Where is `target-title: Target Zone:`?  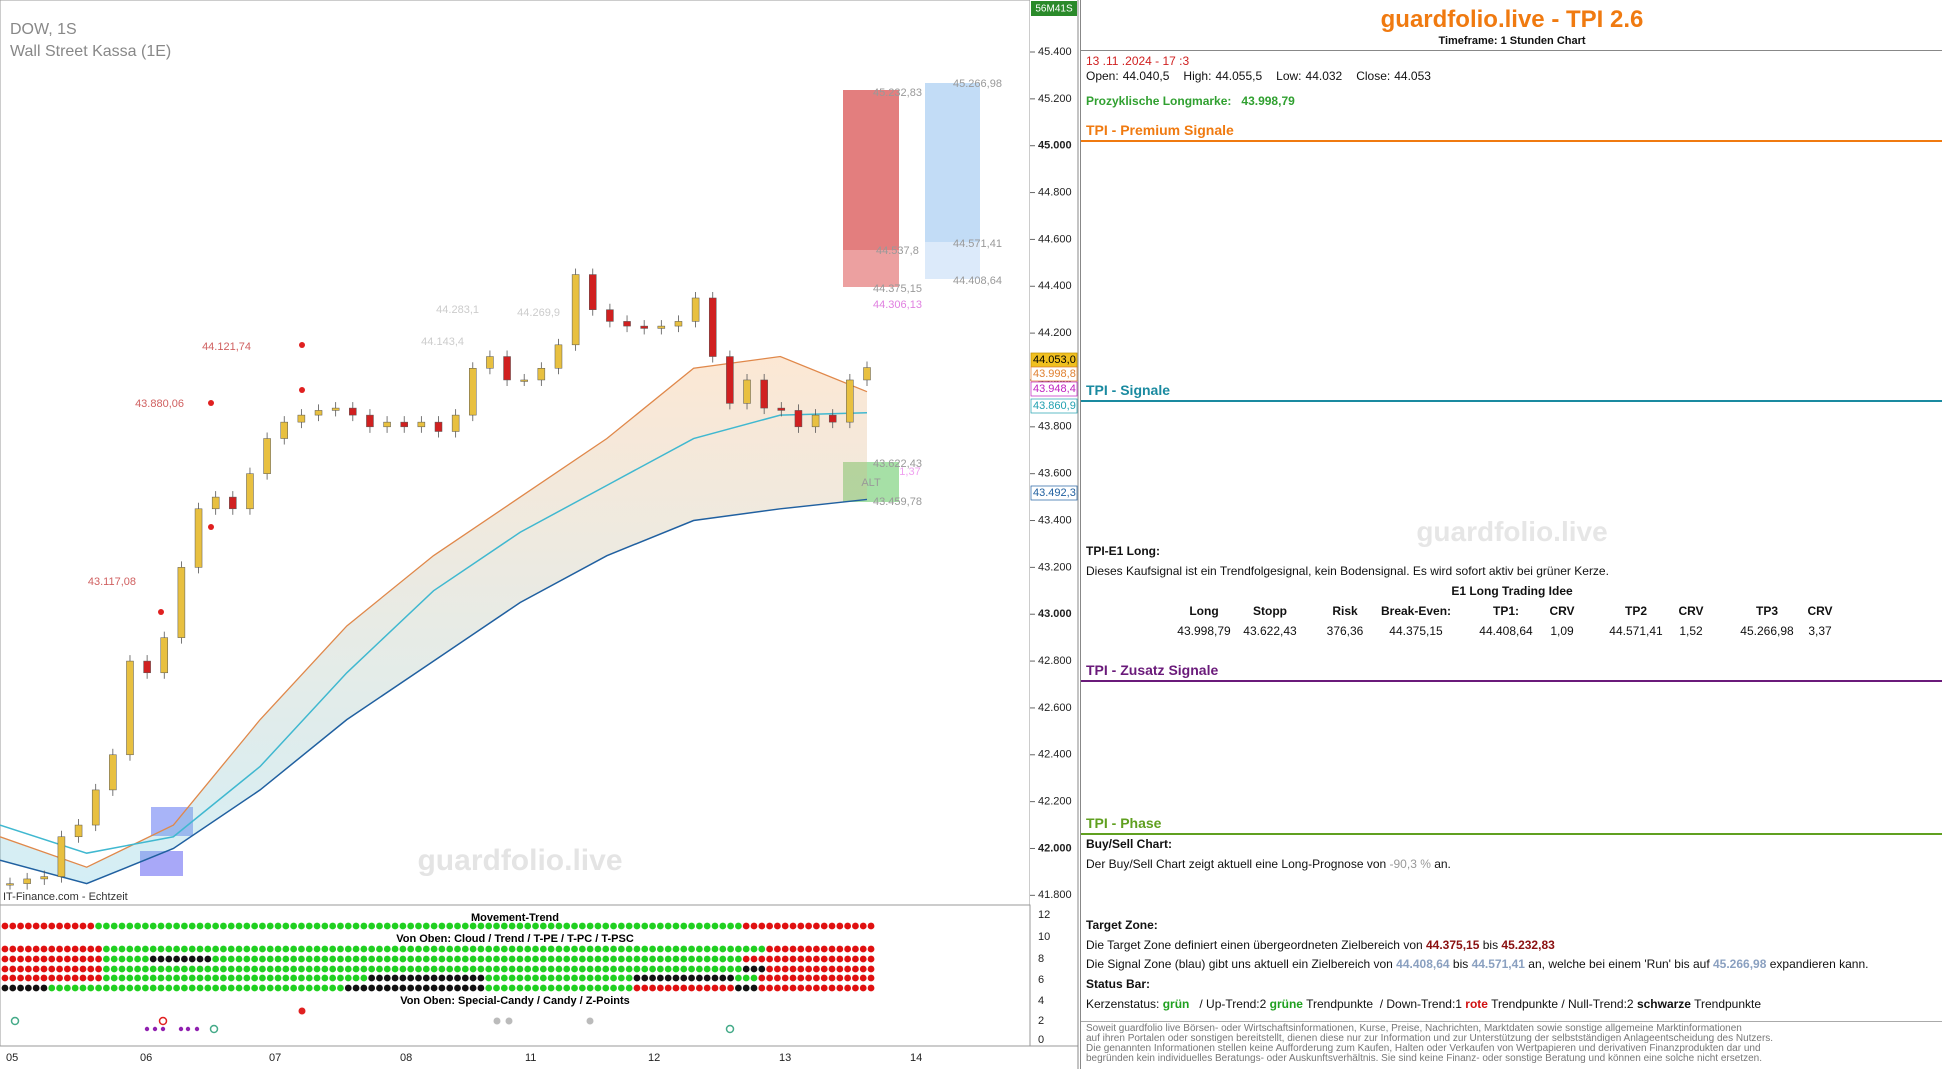 target-title: Target Zone: is located at coordinates (1122, 925).